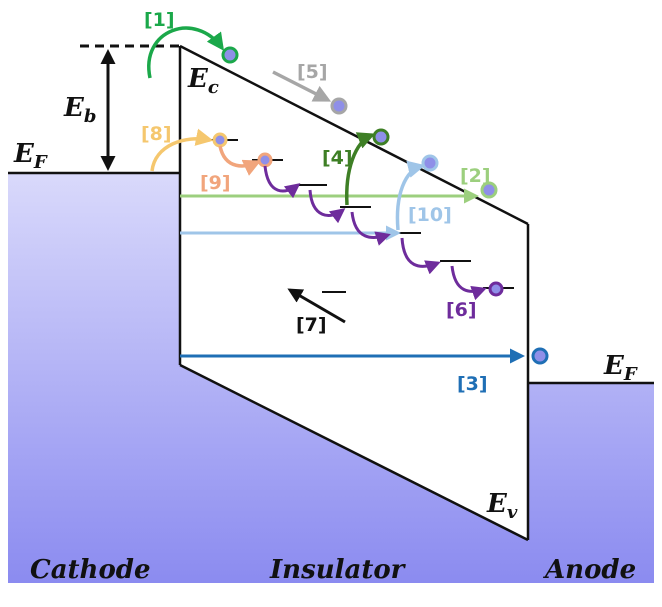  I want to click on cathode-fermi-label: EF, so click(30, 156).